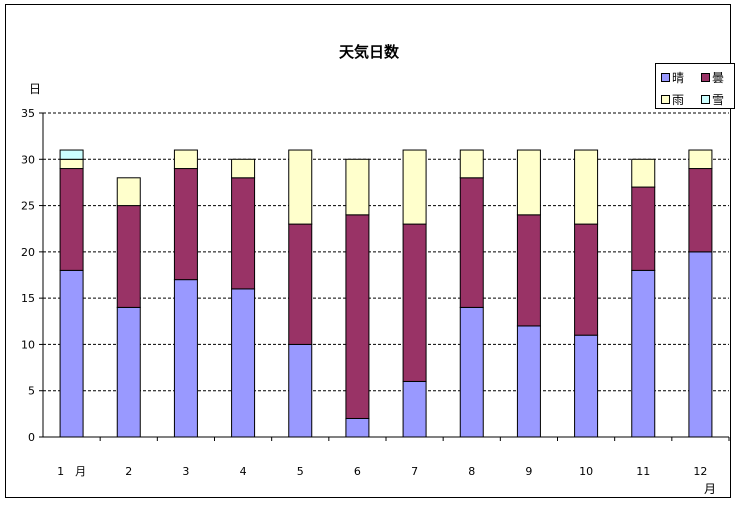 This screenshot has width=736, height=505. What do you see at coordinates (586, 471) in the screenshot?
I see `x-tick-label-10: 10` at bounding box center [586, 471].